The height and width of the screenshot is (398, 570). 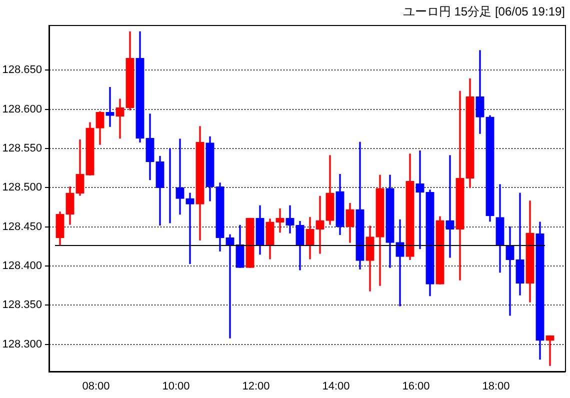 I want to click on y-tick-label: 128.600, so click(x=22, y=109).